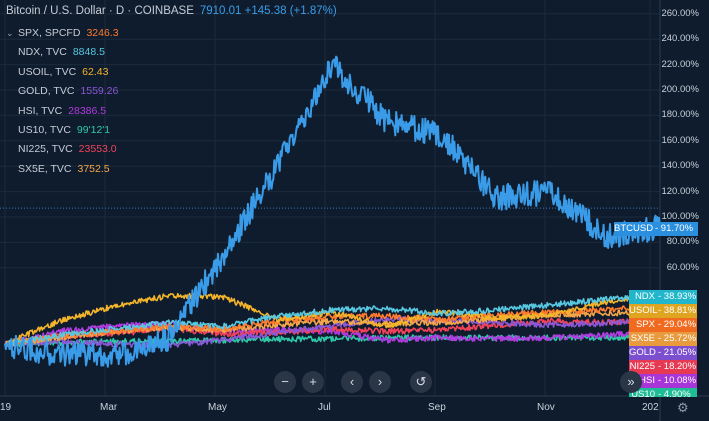 The width and height of the screenshot is (709, 421). I want to click on overlay-row: NI225, TVC 23553.0, so click(62, 149).